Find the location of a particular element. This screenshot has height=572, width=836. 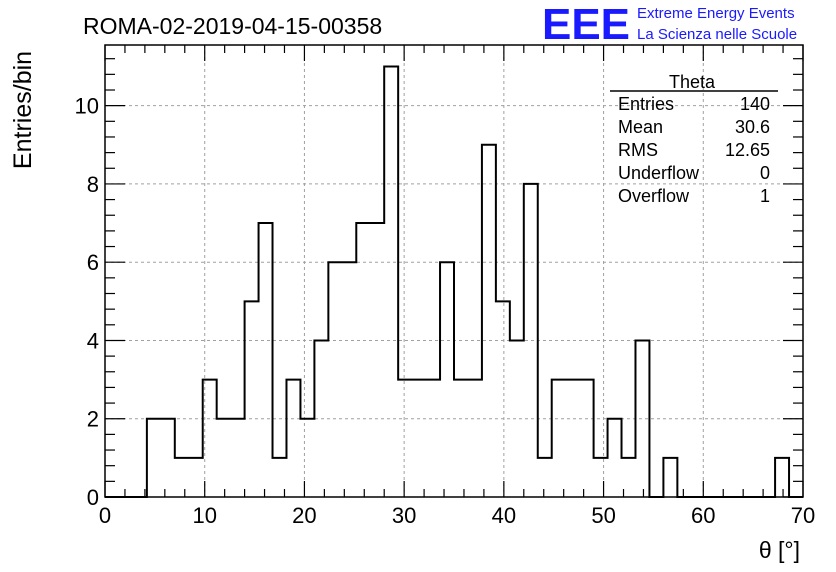

stats-label-rms: RMS is located at coordinates (638, 150).